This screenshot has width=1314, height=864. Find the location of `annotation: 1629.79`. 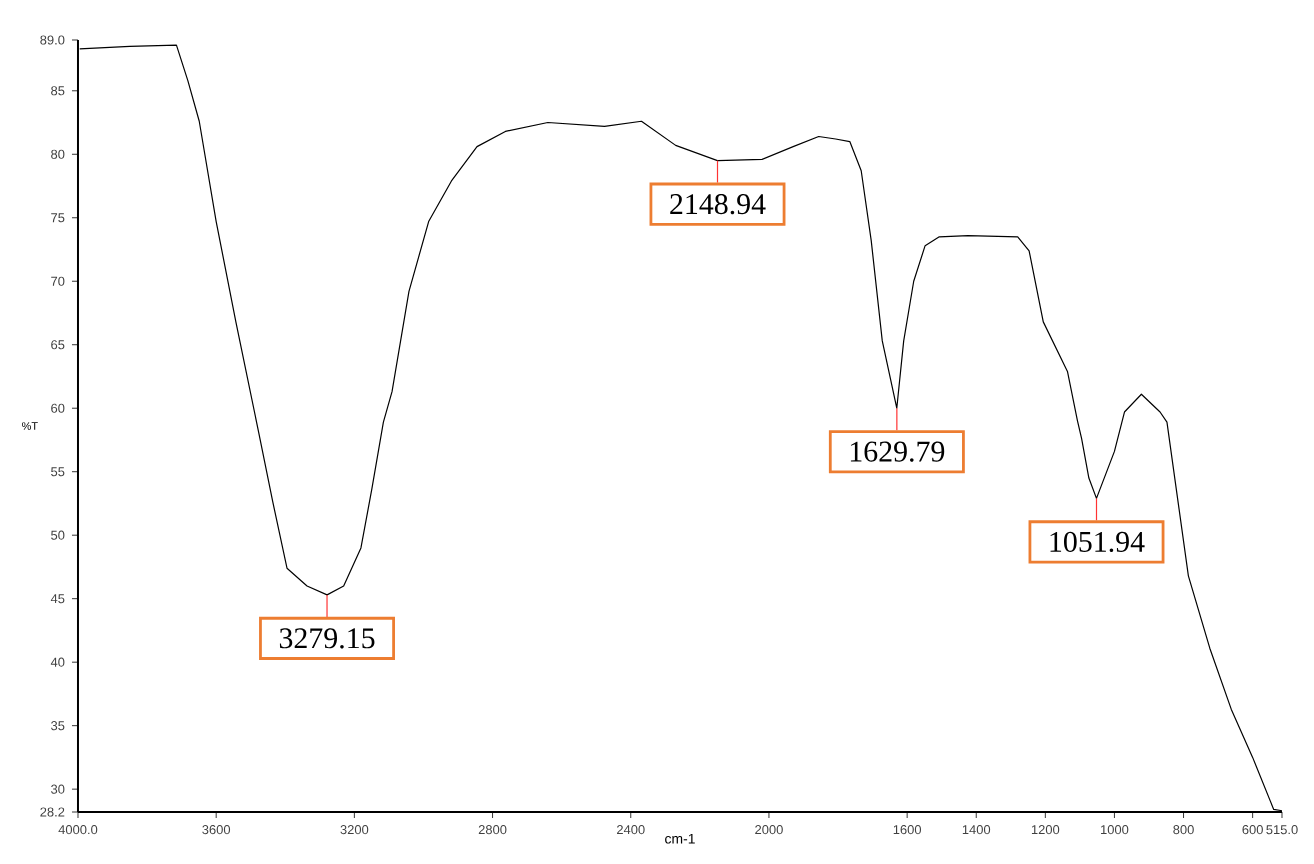

annotation: 1629.79 is located at coordinates (897, 451).